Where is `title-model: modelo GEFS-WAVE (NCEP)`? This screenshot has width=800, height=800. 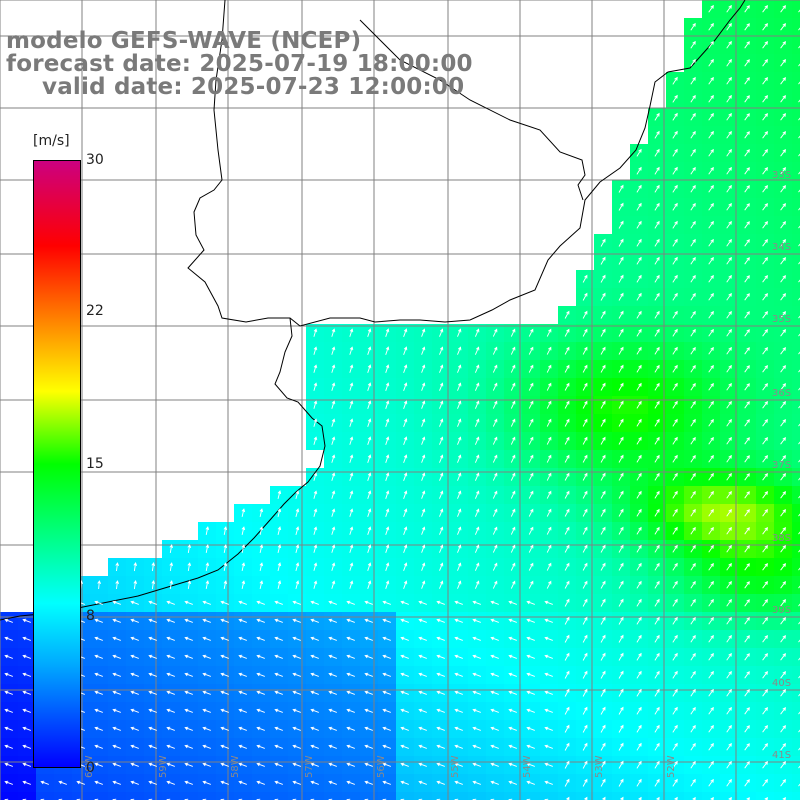
title-model: modelo GEFS-WAVE (NCEP) is located at coordinates (184, 41).